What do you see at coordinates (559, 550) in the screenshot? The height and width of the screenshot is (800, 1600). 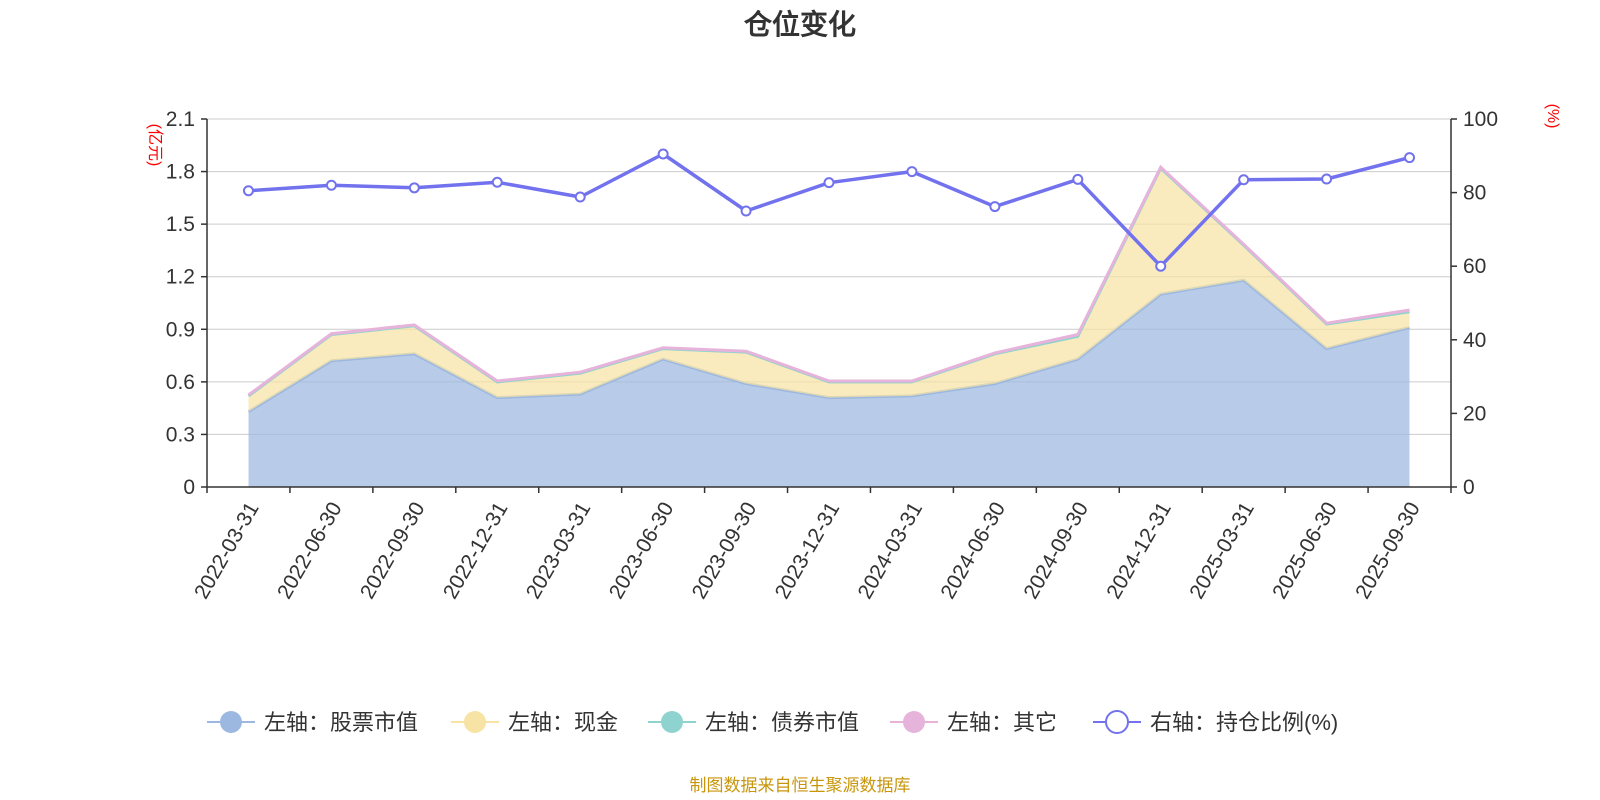 I see `x-tick-label: 2023-03-31` at bounding box center [559, 550].